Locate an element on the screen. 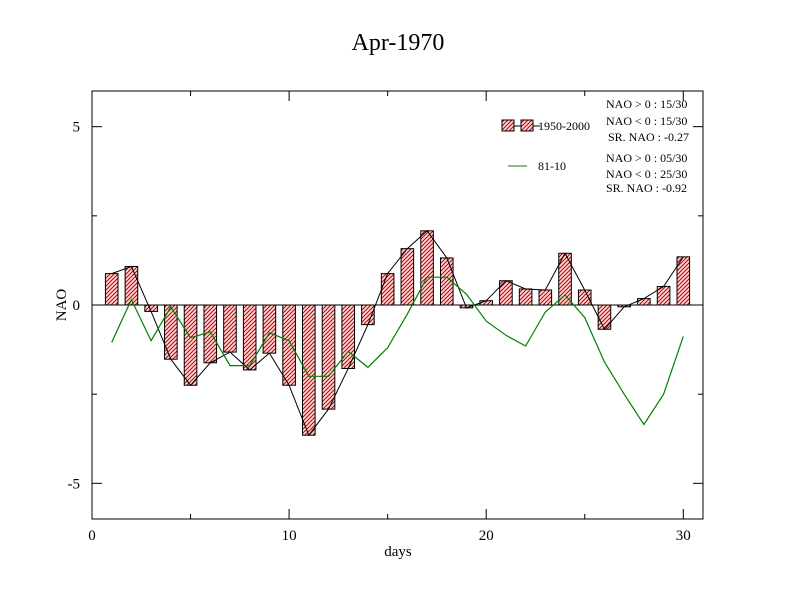 This screenshot has height=612, width=792. y-tick-label: 0 is located at coordinates (77, 306).